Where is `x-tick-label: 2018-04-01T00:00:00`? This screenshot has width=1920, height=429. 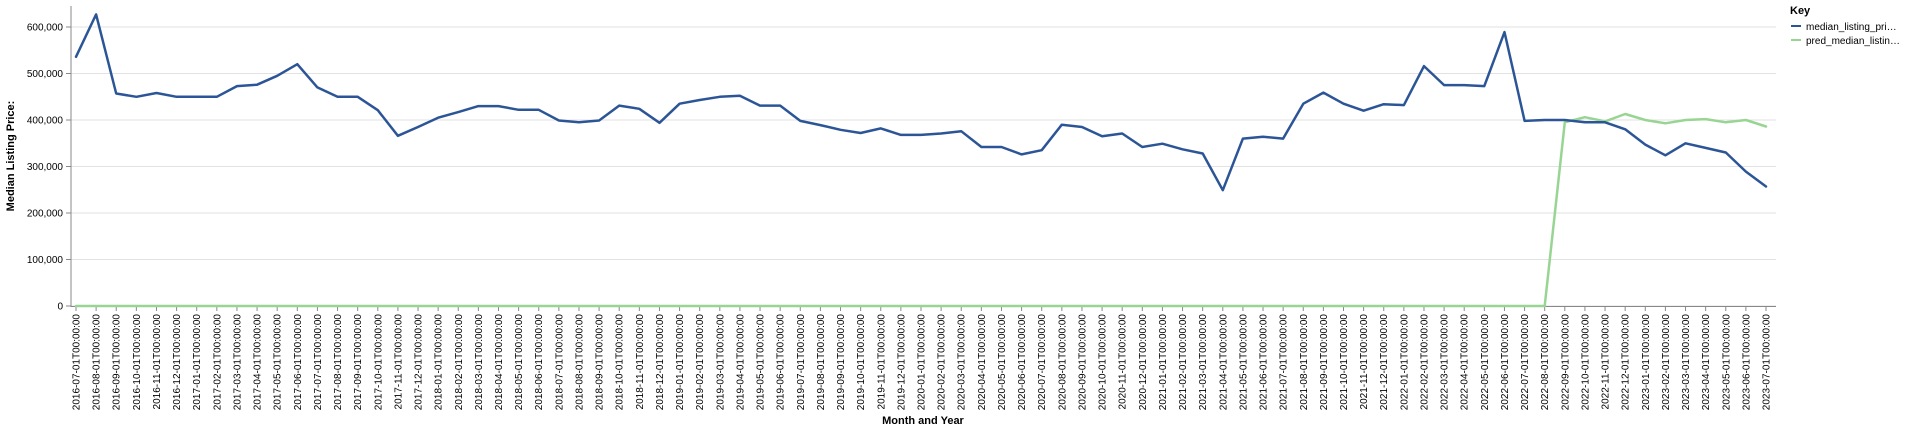
x-tick-label: 2018-04-01T00:00:00 is located at coordinates (499, 362).